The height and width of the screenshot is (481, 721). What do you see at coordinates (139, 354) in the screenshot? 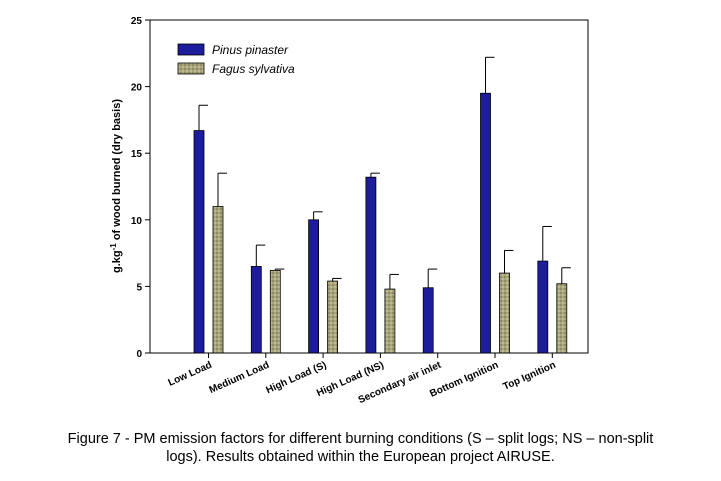
I see `y-tick-label: 0` at bounding box center [139, 354].